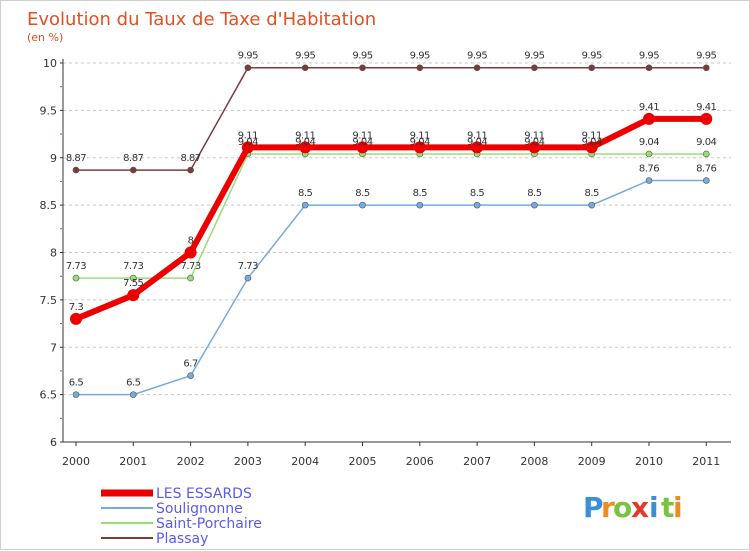  I want to click on logo-letter: r, so click(608, 507).